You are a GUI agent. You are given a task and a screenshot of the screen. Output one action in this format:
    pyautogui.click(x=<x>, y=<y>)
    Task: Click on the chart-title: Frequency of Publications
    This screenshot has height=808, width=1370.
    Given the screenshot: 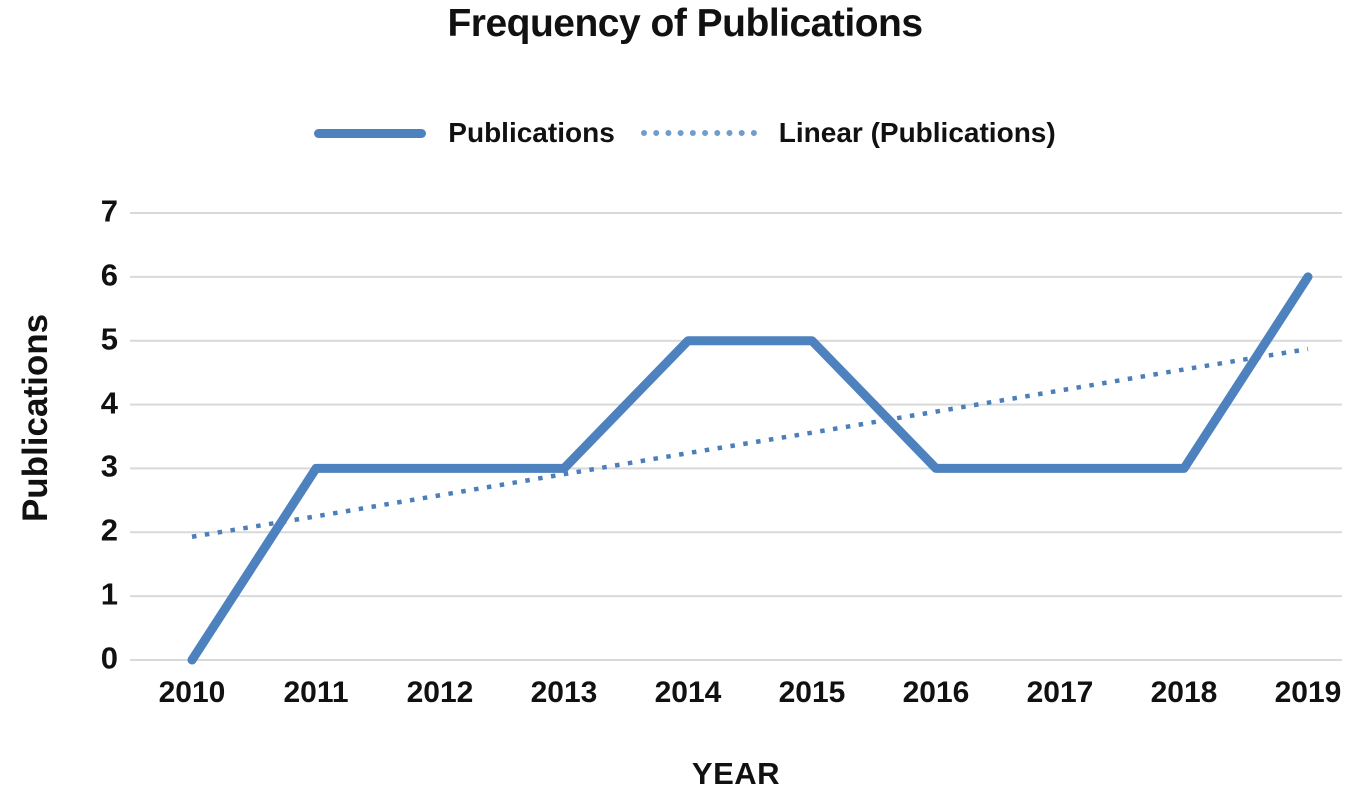 What is the action you would take?
    pyautogui.click(x=685, y=23)
    